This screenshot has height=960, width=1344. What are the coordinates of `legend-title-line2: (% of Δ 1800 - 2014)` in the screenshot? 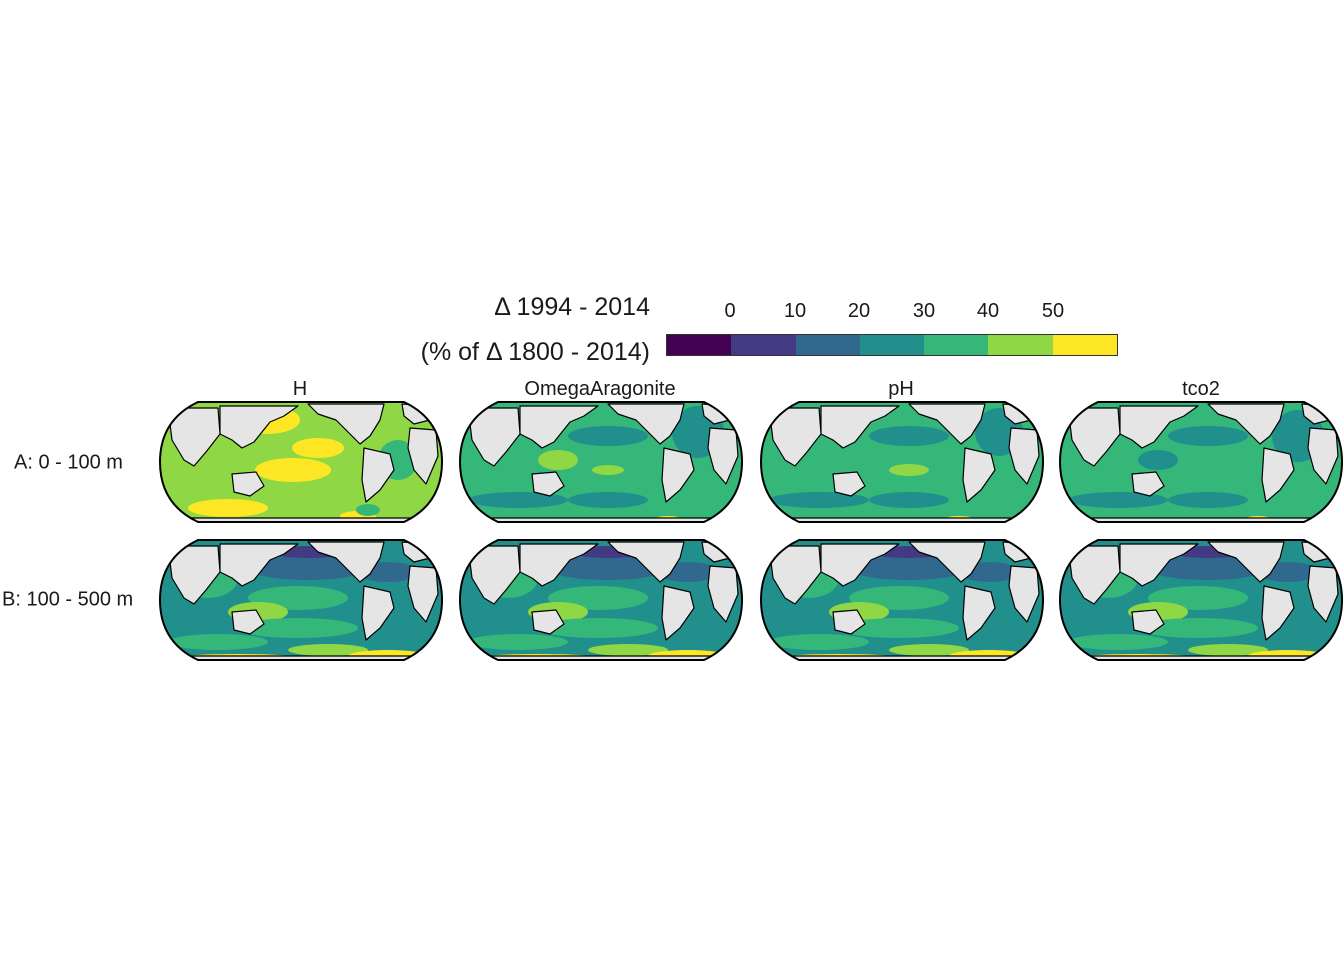 It's located at (535, 352).